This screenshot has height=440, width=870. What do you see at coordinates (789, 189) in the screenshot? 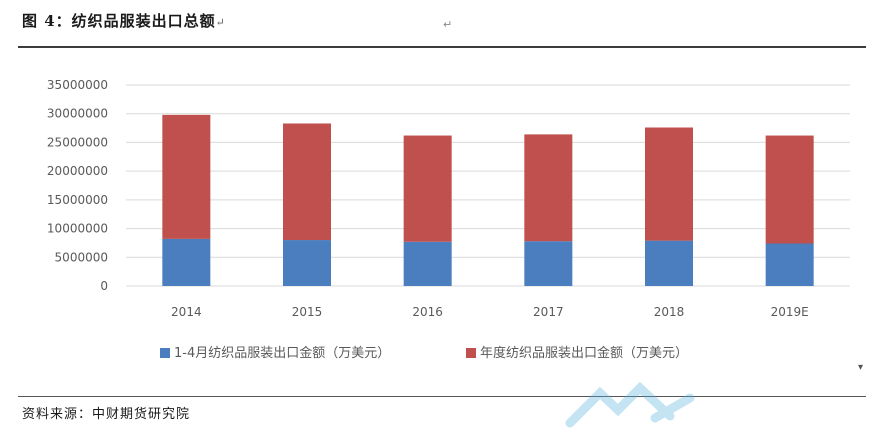
I see `bar-annual-2019E` at bounding box center [789, 189].